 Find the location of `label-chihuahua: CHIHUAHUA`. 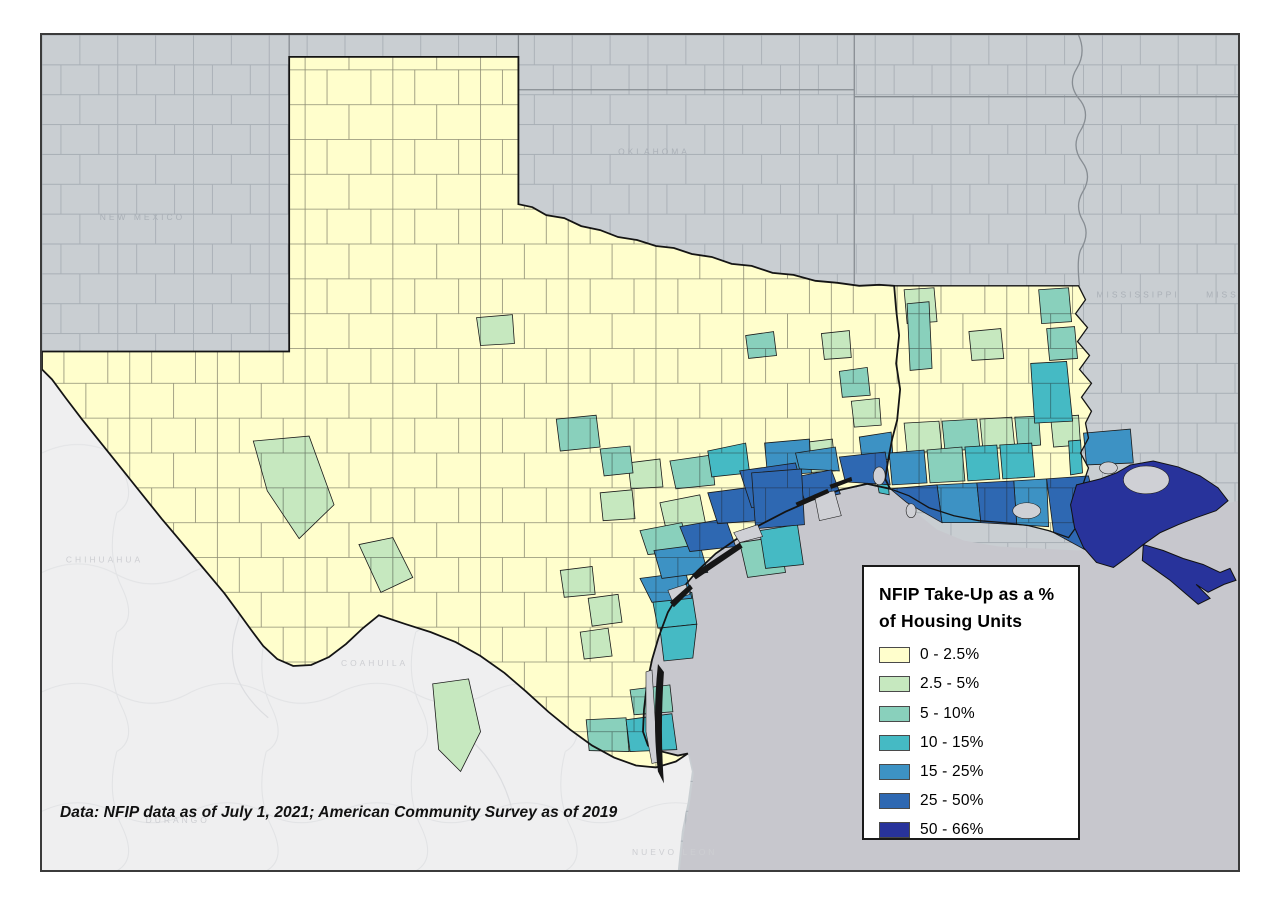

label-chihuahua: CHIHUAHUA is located at coordinates (104, 559).